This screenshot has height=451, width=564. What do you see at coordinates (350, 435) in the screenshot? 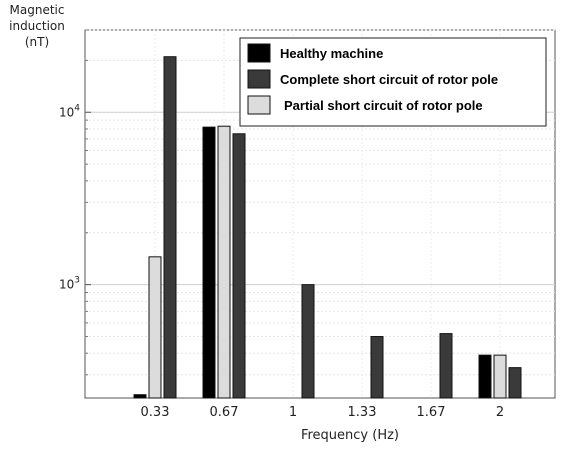
I see `x-axis-label: Frequency (Hz)` at bounding box center [350, 435].